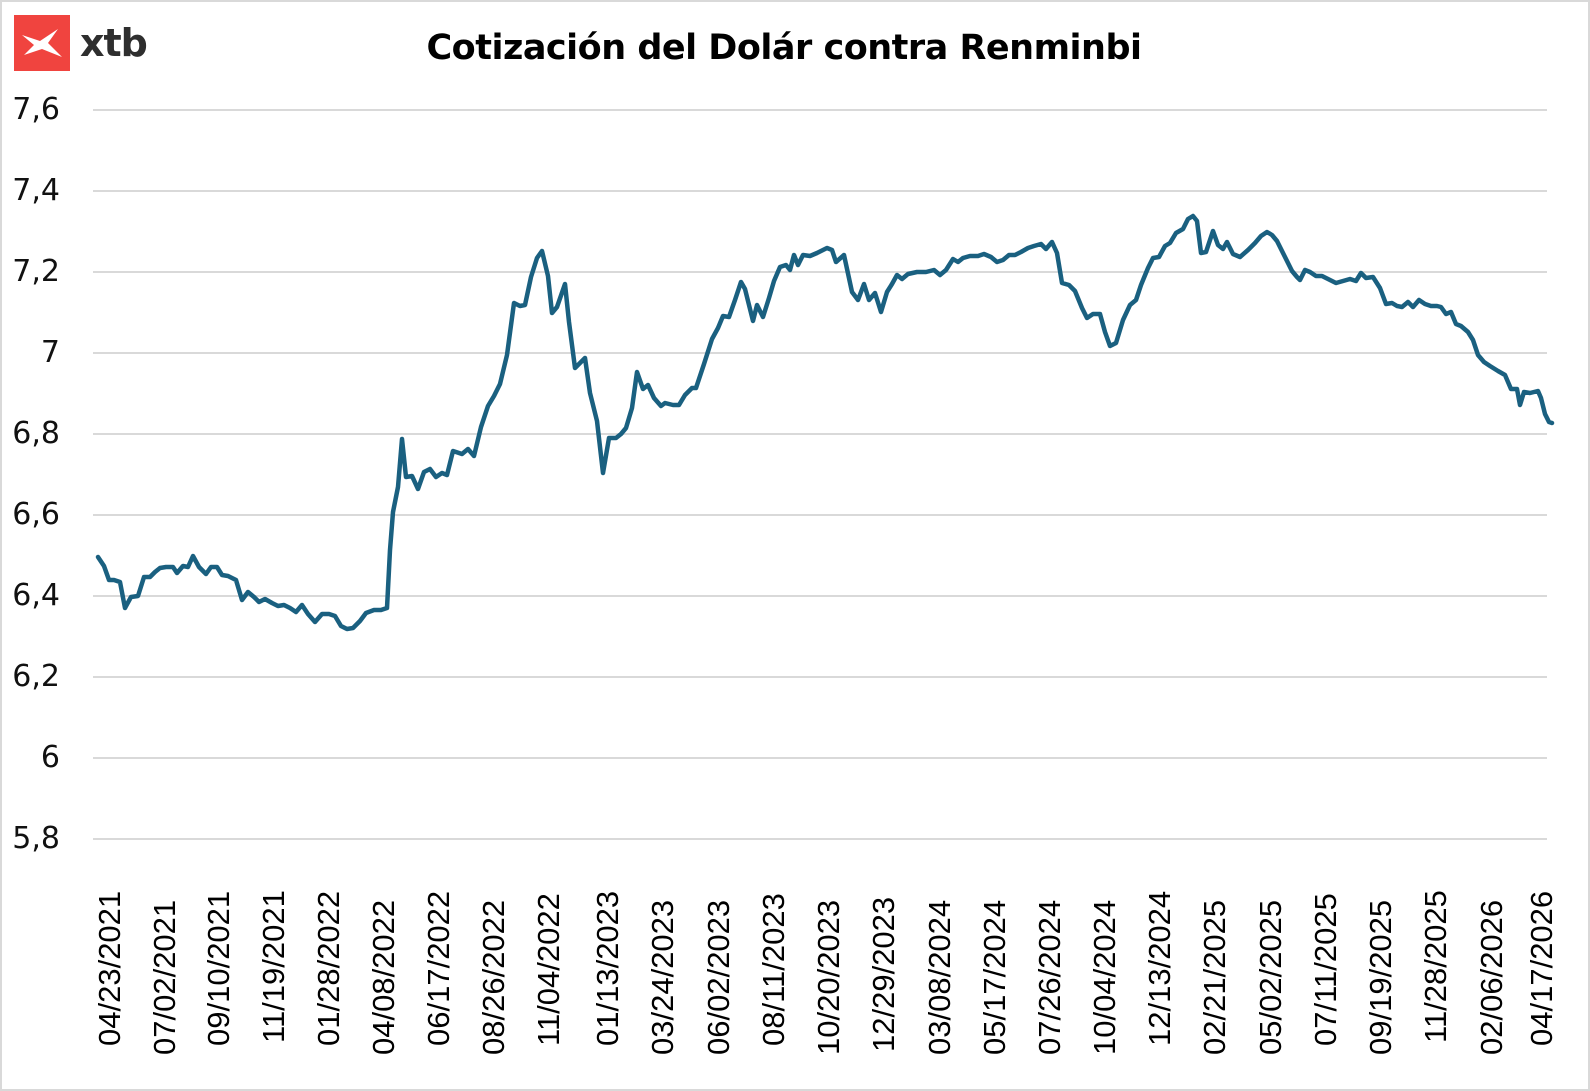 The height and width of the screenshot is (1091, 1590). I want to click on x-tick-label: 12/13/2024, so click(1159, 968).